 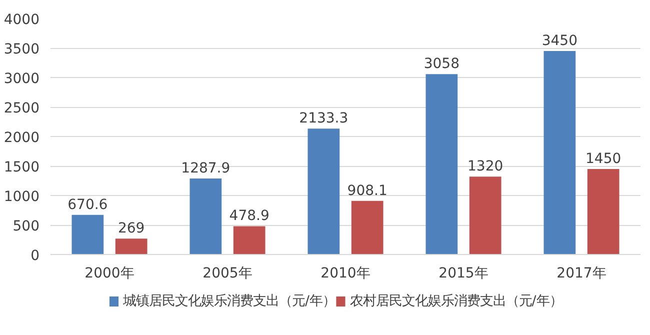 What do you see at coordinates (367, 190) in the screenshot?
I see `data-label: 908.1` at bounding box center [367, 190].